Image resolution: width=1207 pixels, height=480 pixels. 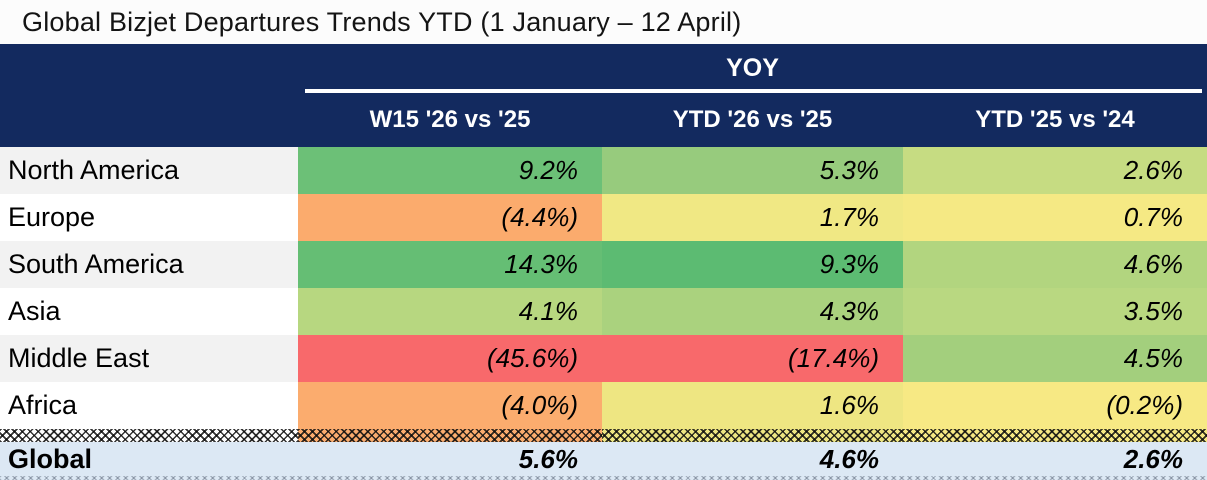 What do you see at coordinates (149, 120) in the screenshot?
I see `column-header-spacer` at bounding box center [149, 120].